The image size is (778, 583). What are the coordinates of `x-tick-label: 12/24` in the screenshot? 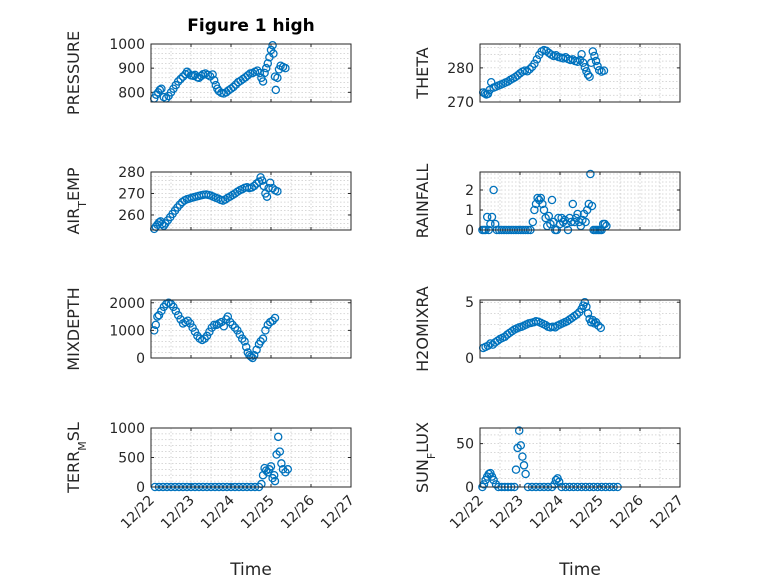 It's located at (547, 512).